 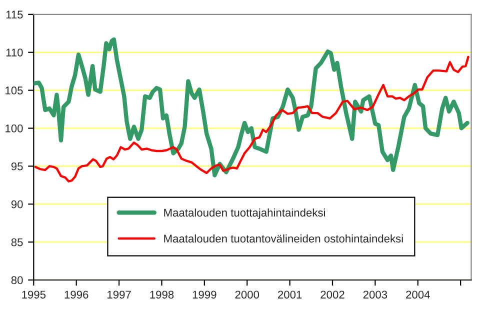 What do you see at coordinates (17, 242) in the screenshot?
I see `y-tick-label: 85` at bounding box center [17, 242].